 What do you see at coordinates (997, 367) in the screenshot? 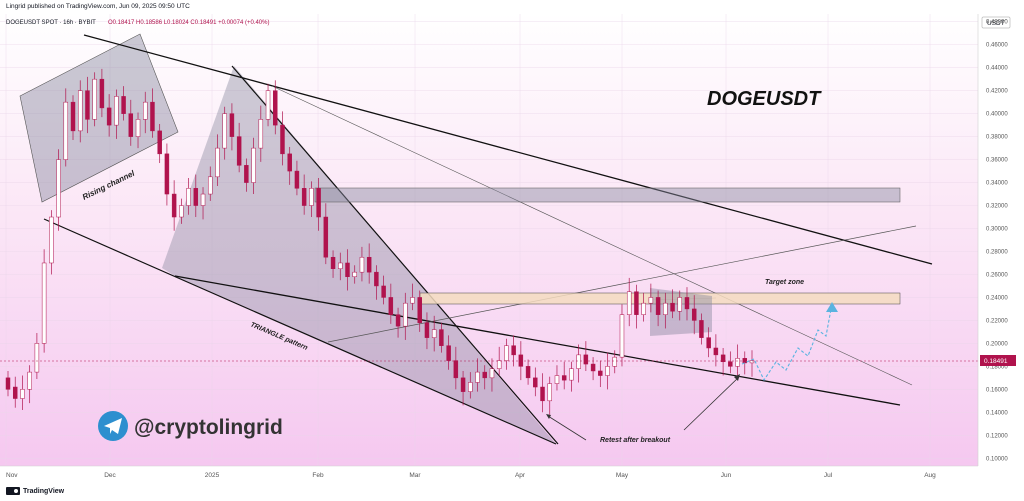
I see `y-tick-label: 0.18000` at bounding box center [997, 367].